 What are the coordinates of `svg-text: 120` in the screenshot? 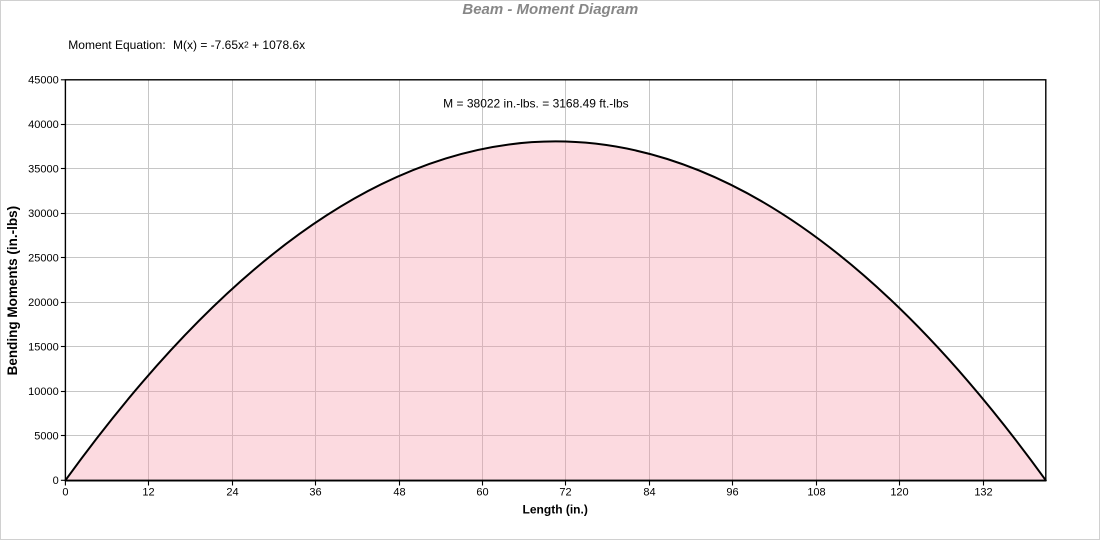 It's located at (899, 492).